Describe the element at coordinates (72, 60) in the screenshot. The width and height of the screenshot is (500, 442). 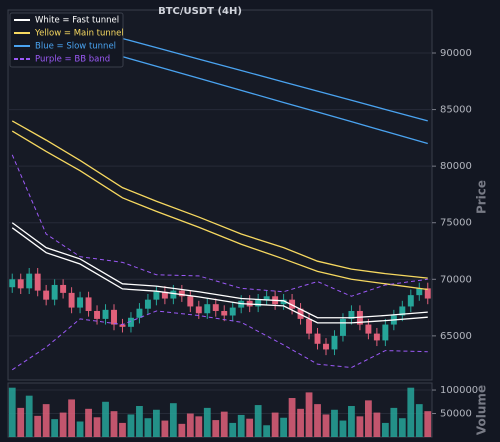
I see `legend-label: Purple = BB band` at that location.